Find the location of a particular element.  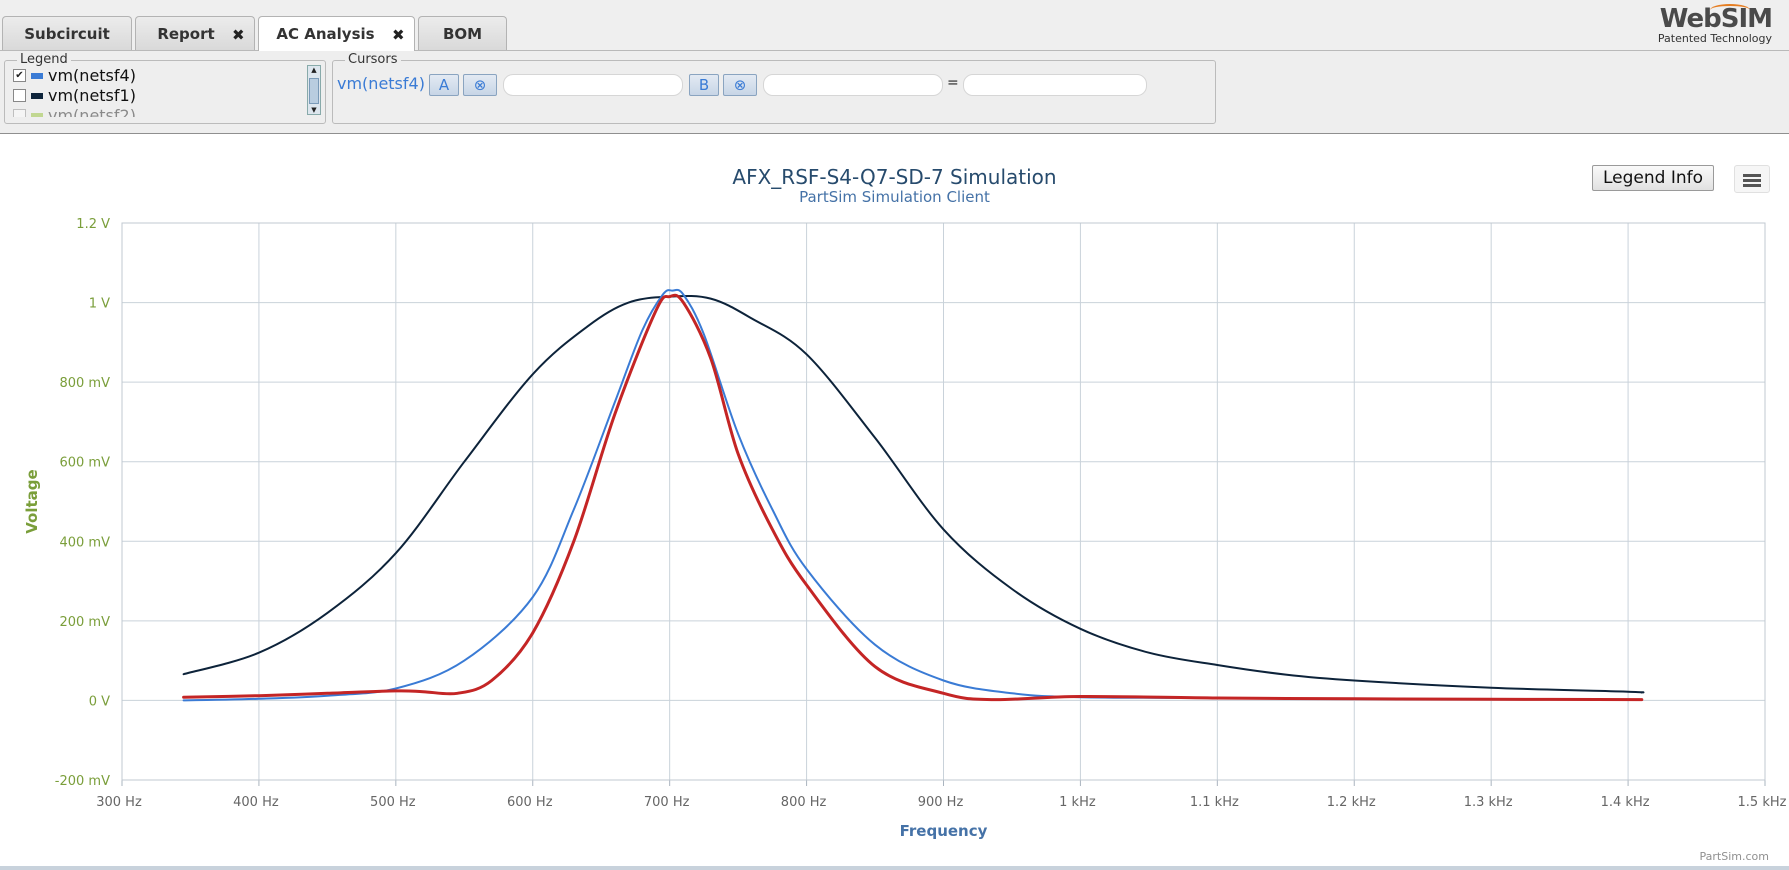

y-tick-label: 200 mV is located at coordinates (84, 622).